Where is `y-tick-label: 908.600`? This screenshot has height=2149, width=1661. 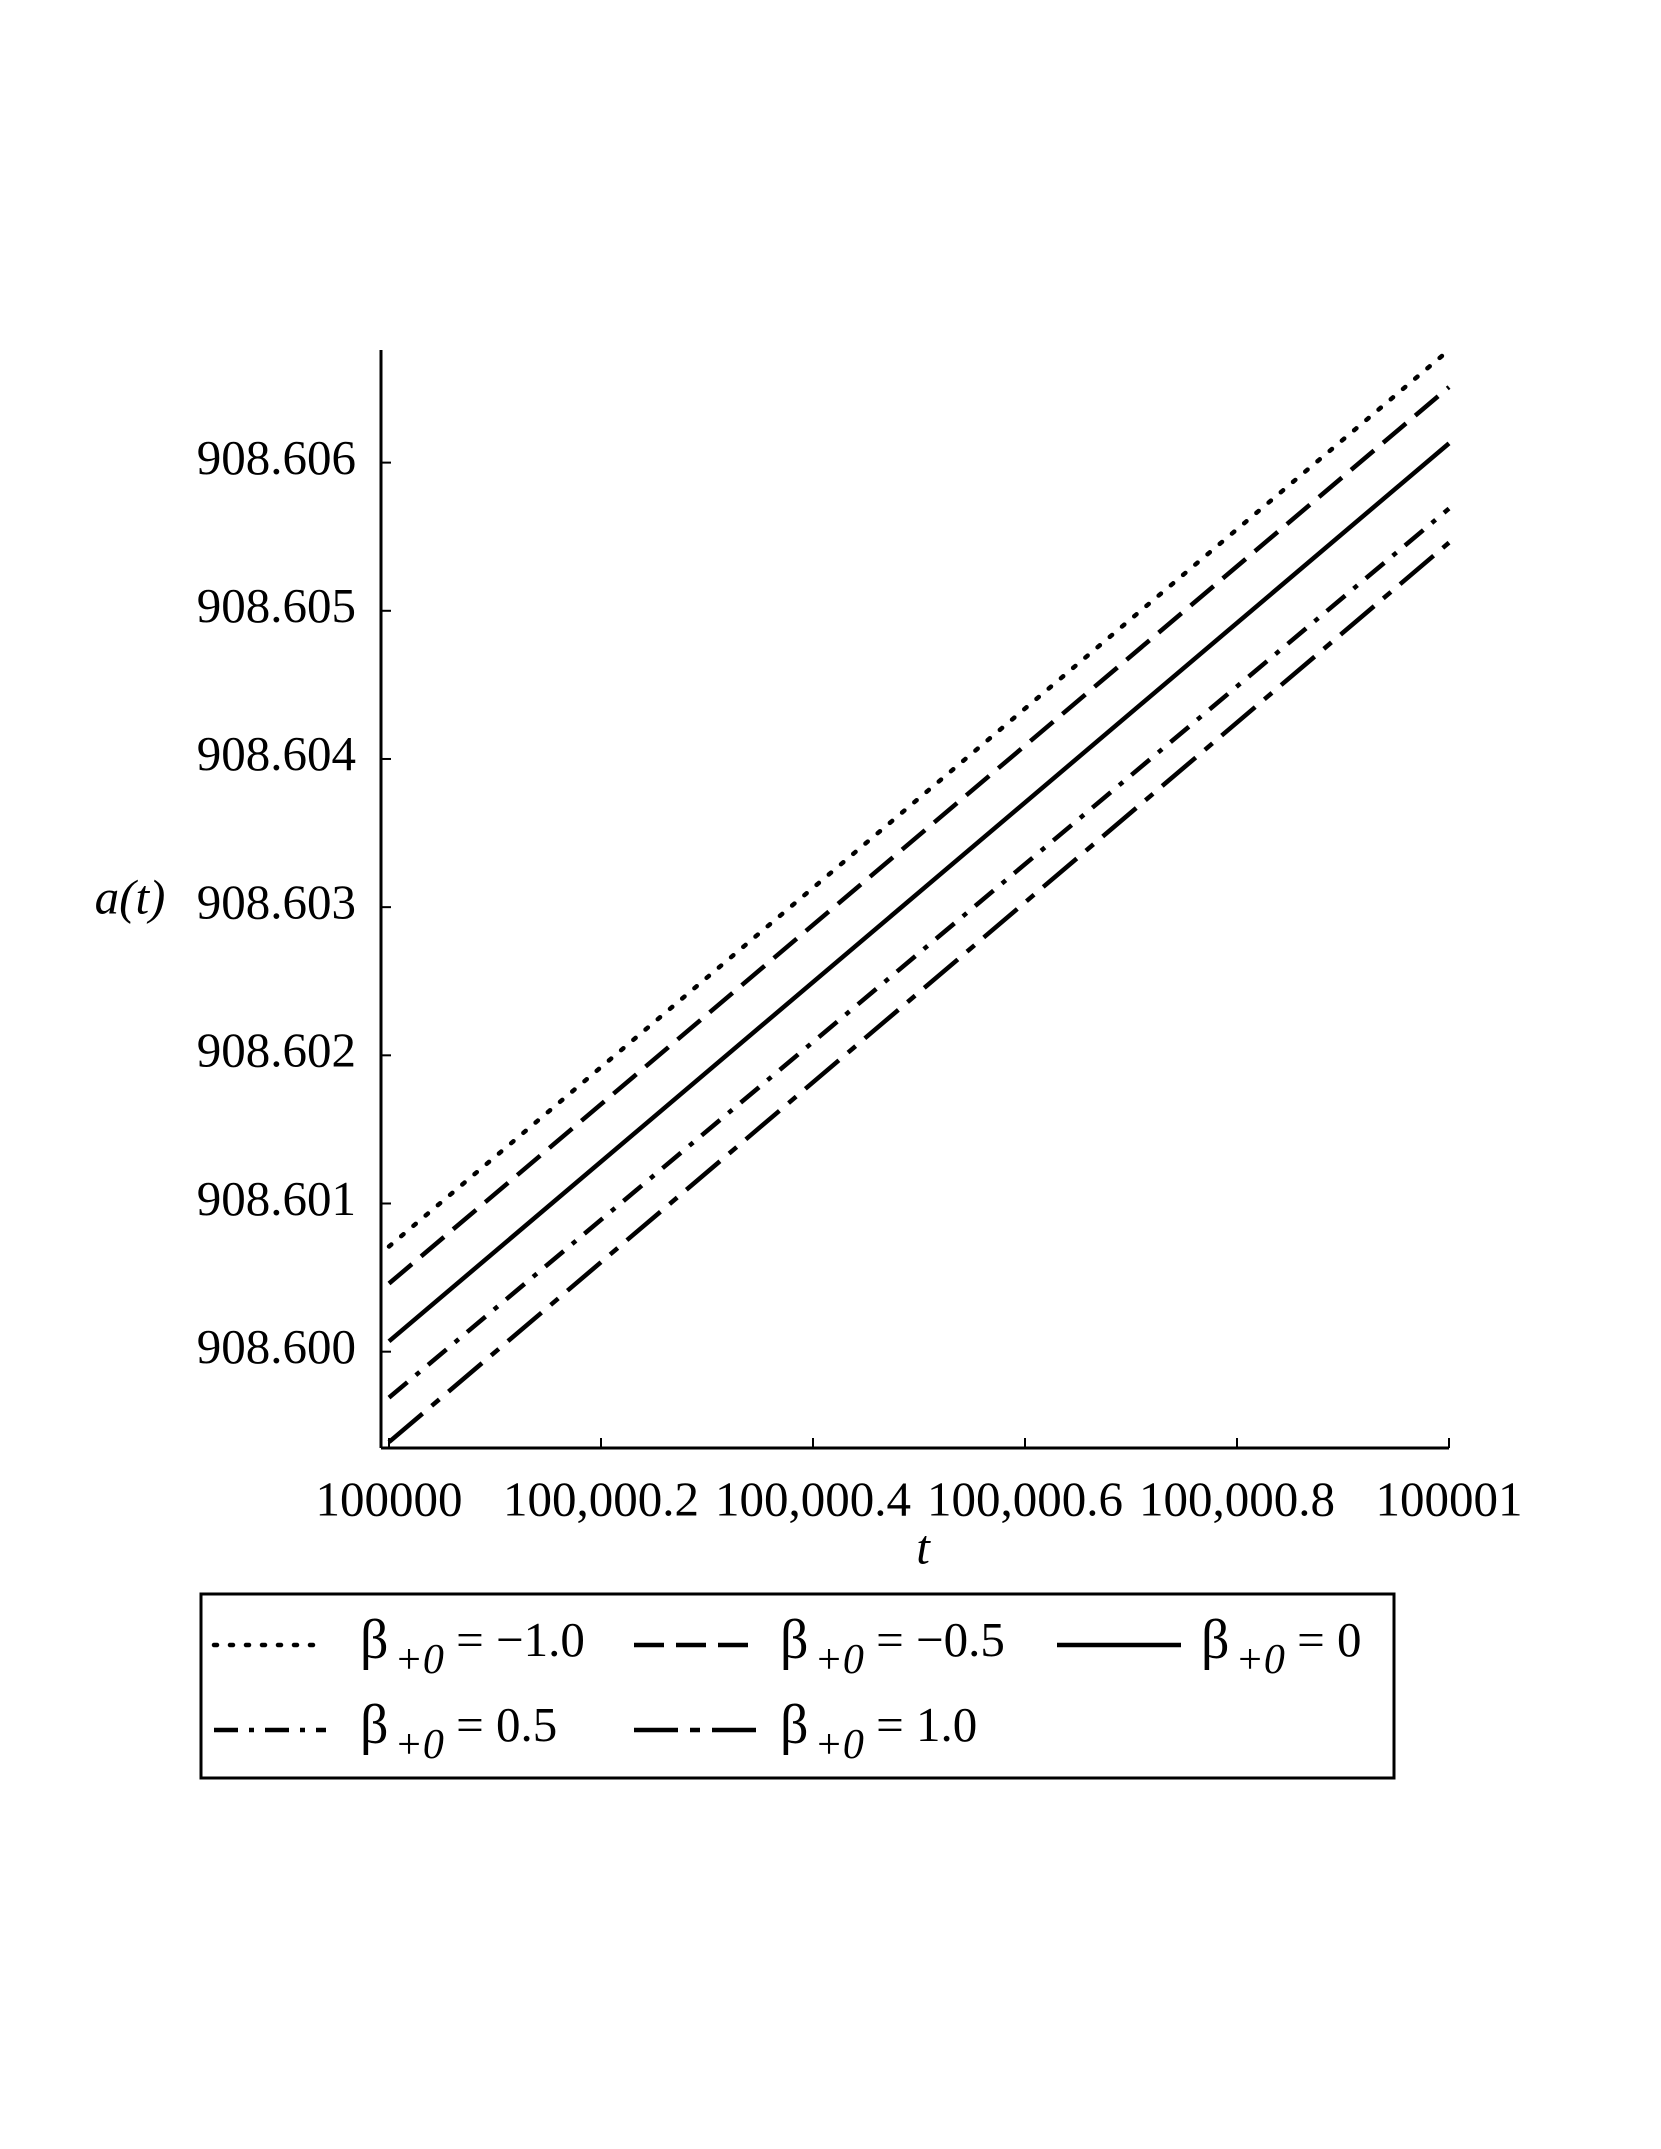
y-tick-label: 908.600 is located at coordinates (276, 1346).